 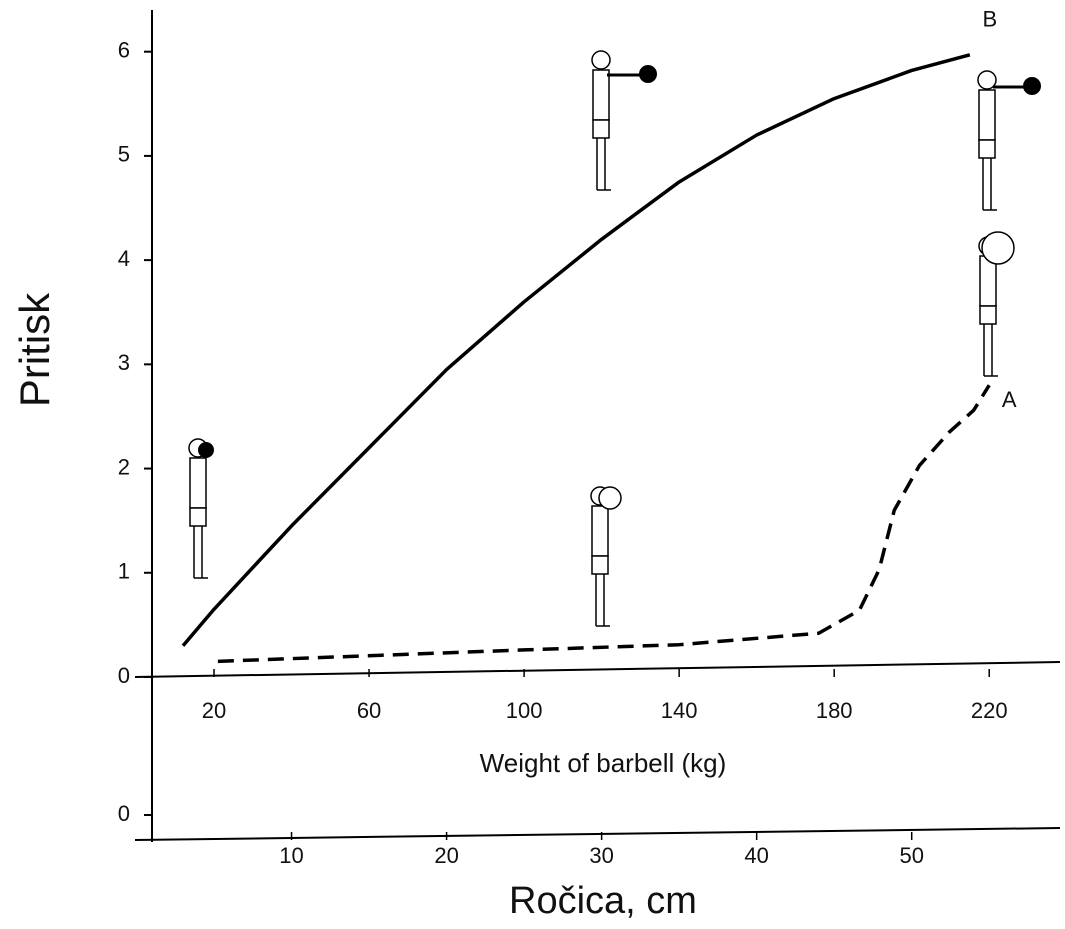 I want to click on y-tick-label: 3, so click(x=124, y=362).